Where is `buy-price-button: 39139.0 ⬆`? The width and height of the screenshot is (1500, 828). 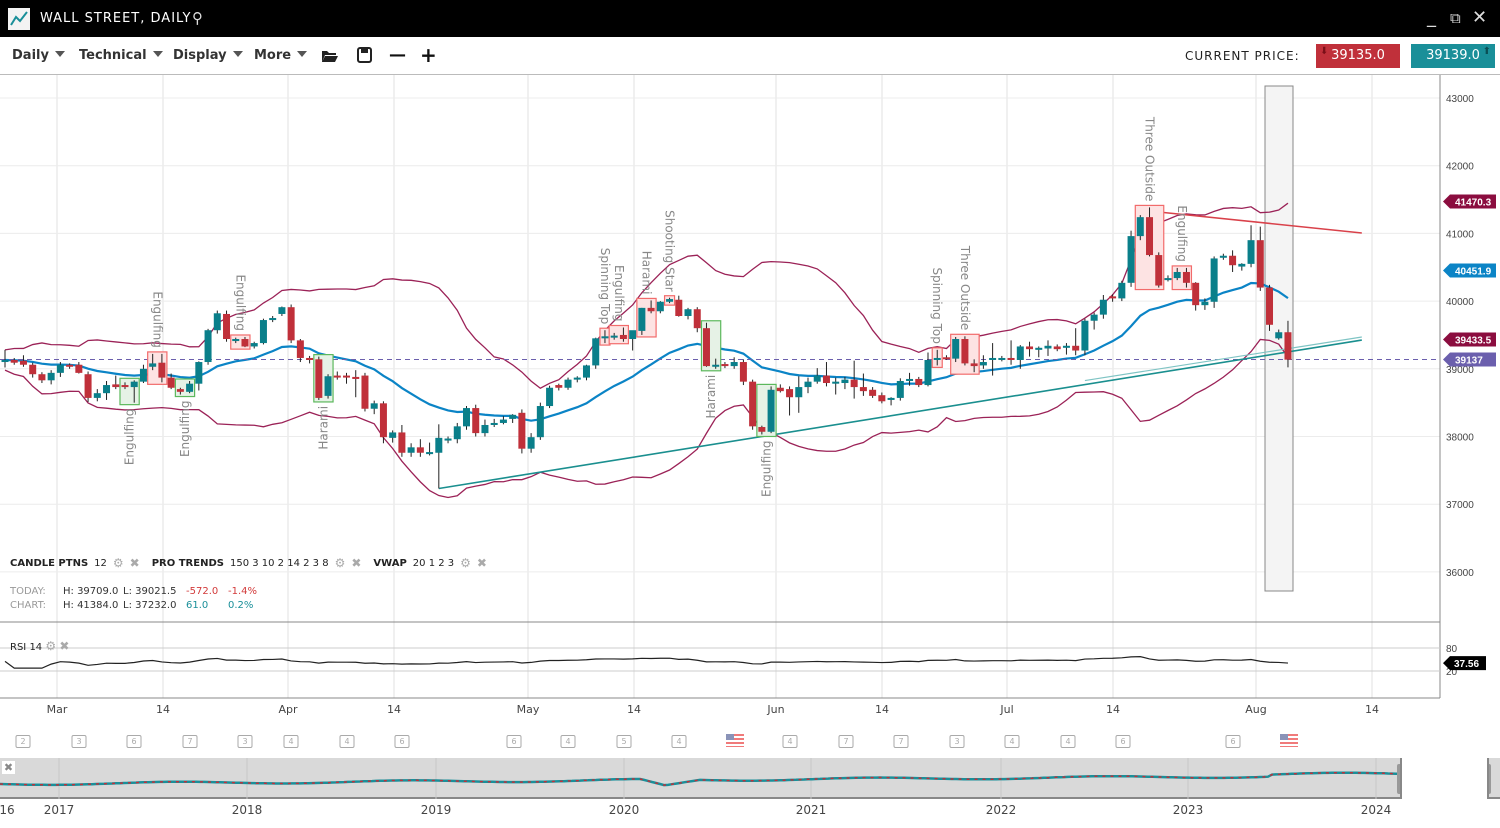
buy-price-button: 39139.0 ⬆ is located at coordinates (1453, 56).